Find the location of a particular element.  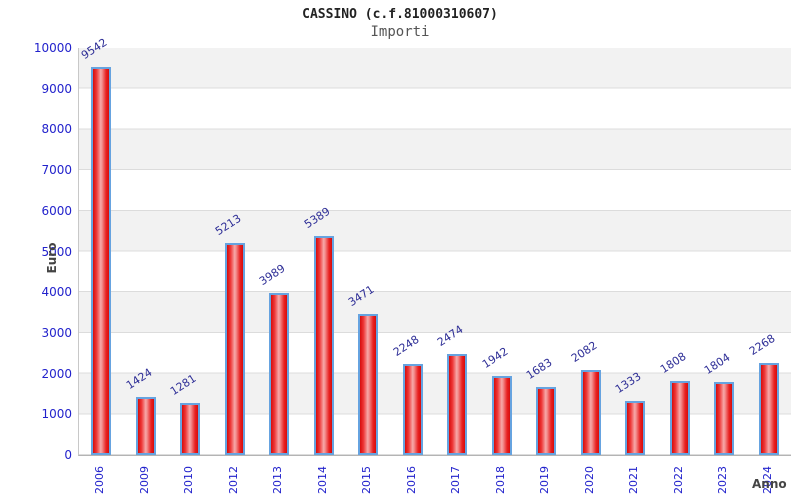

bar-2024 is located at coordinates (768, 408).